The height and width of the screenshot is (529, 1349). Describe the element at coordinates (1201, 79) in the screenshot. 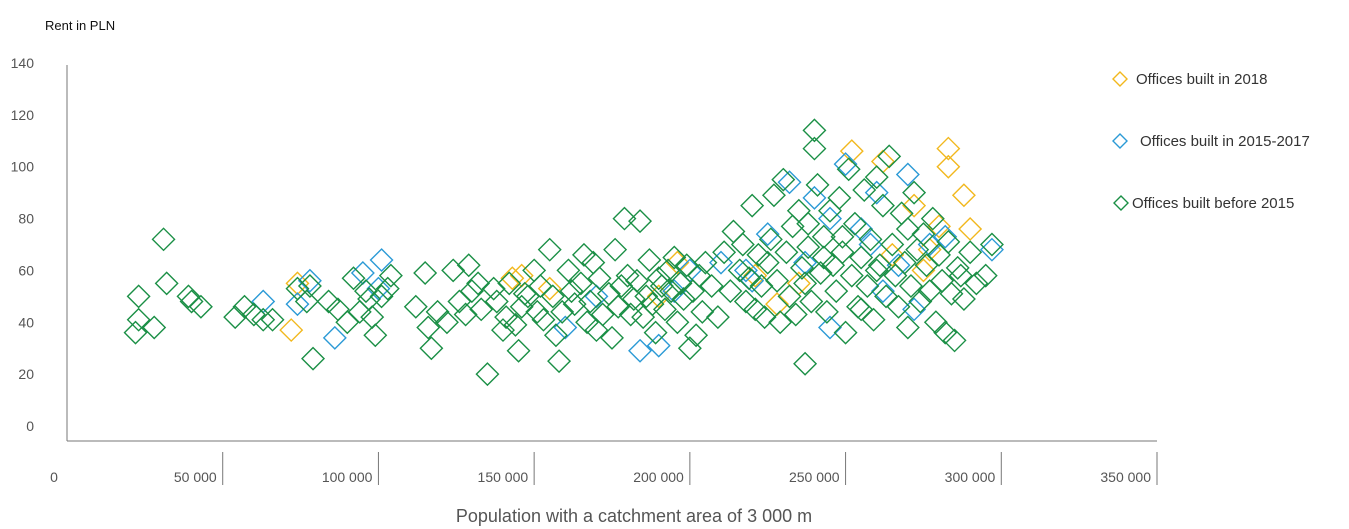

I see `legend-label: Offices built in 2018` at that location.